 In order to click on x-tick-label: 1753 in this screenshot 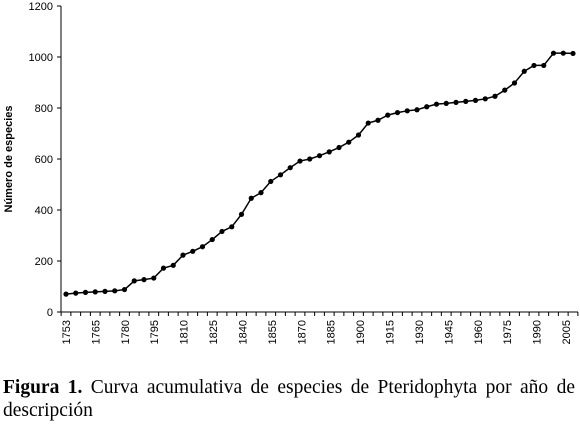, I will do `click(67, 332)`.